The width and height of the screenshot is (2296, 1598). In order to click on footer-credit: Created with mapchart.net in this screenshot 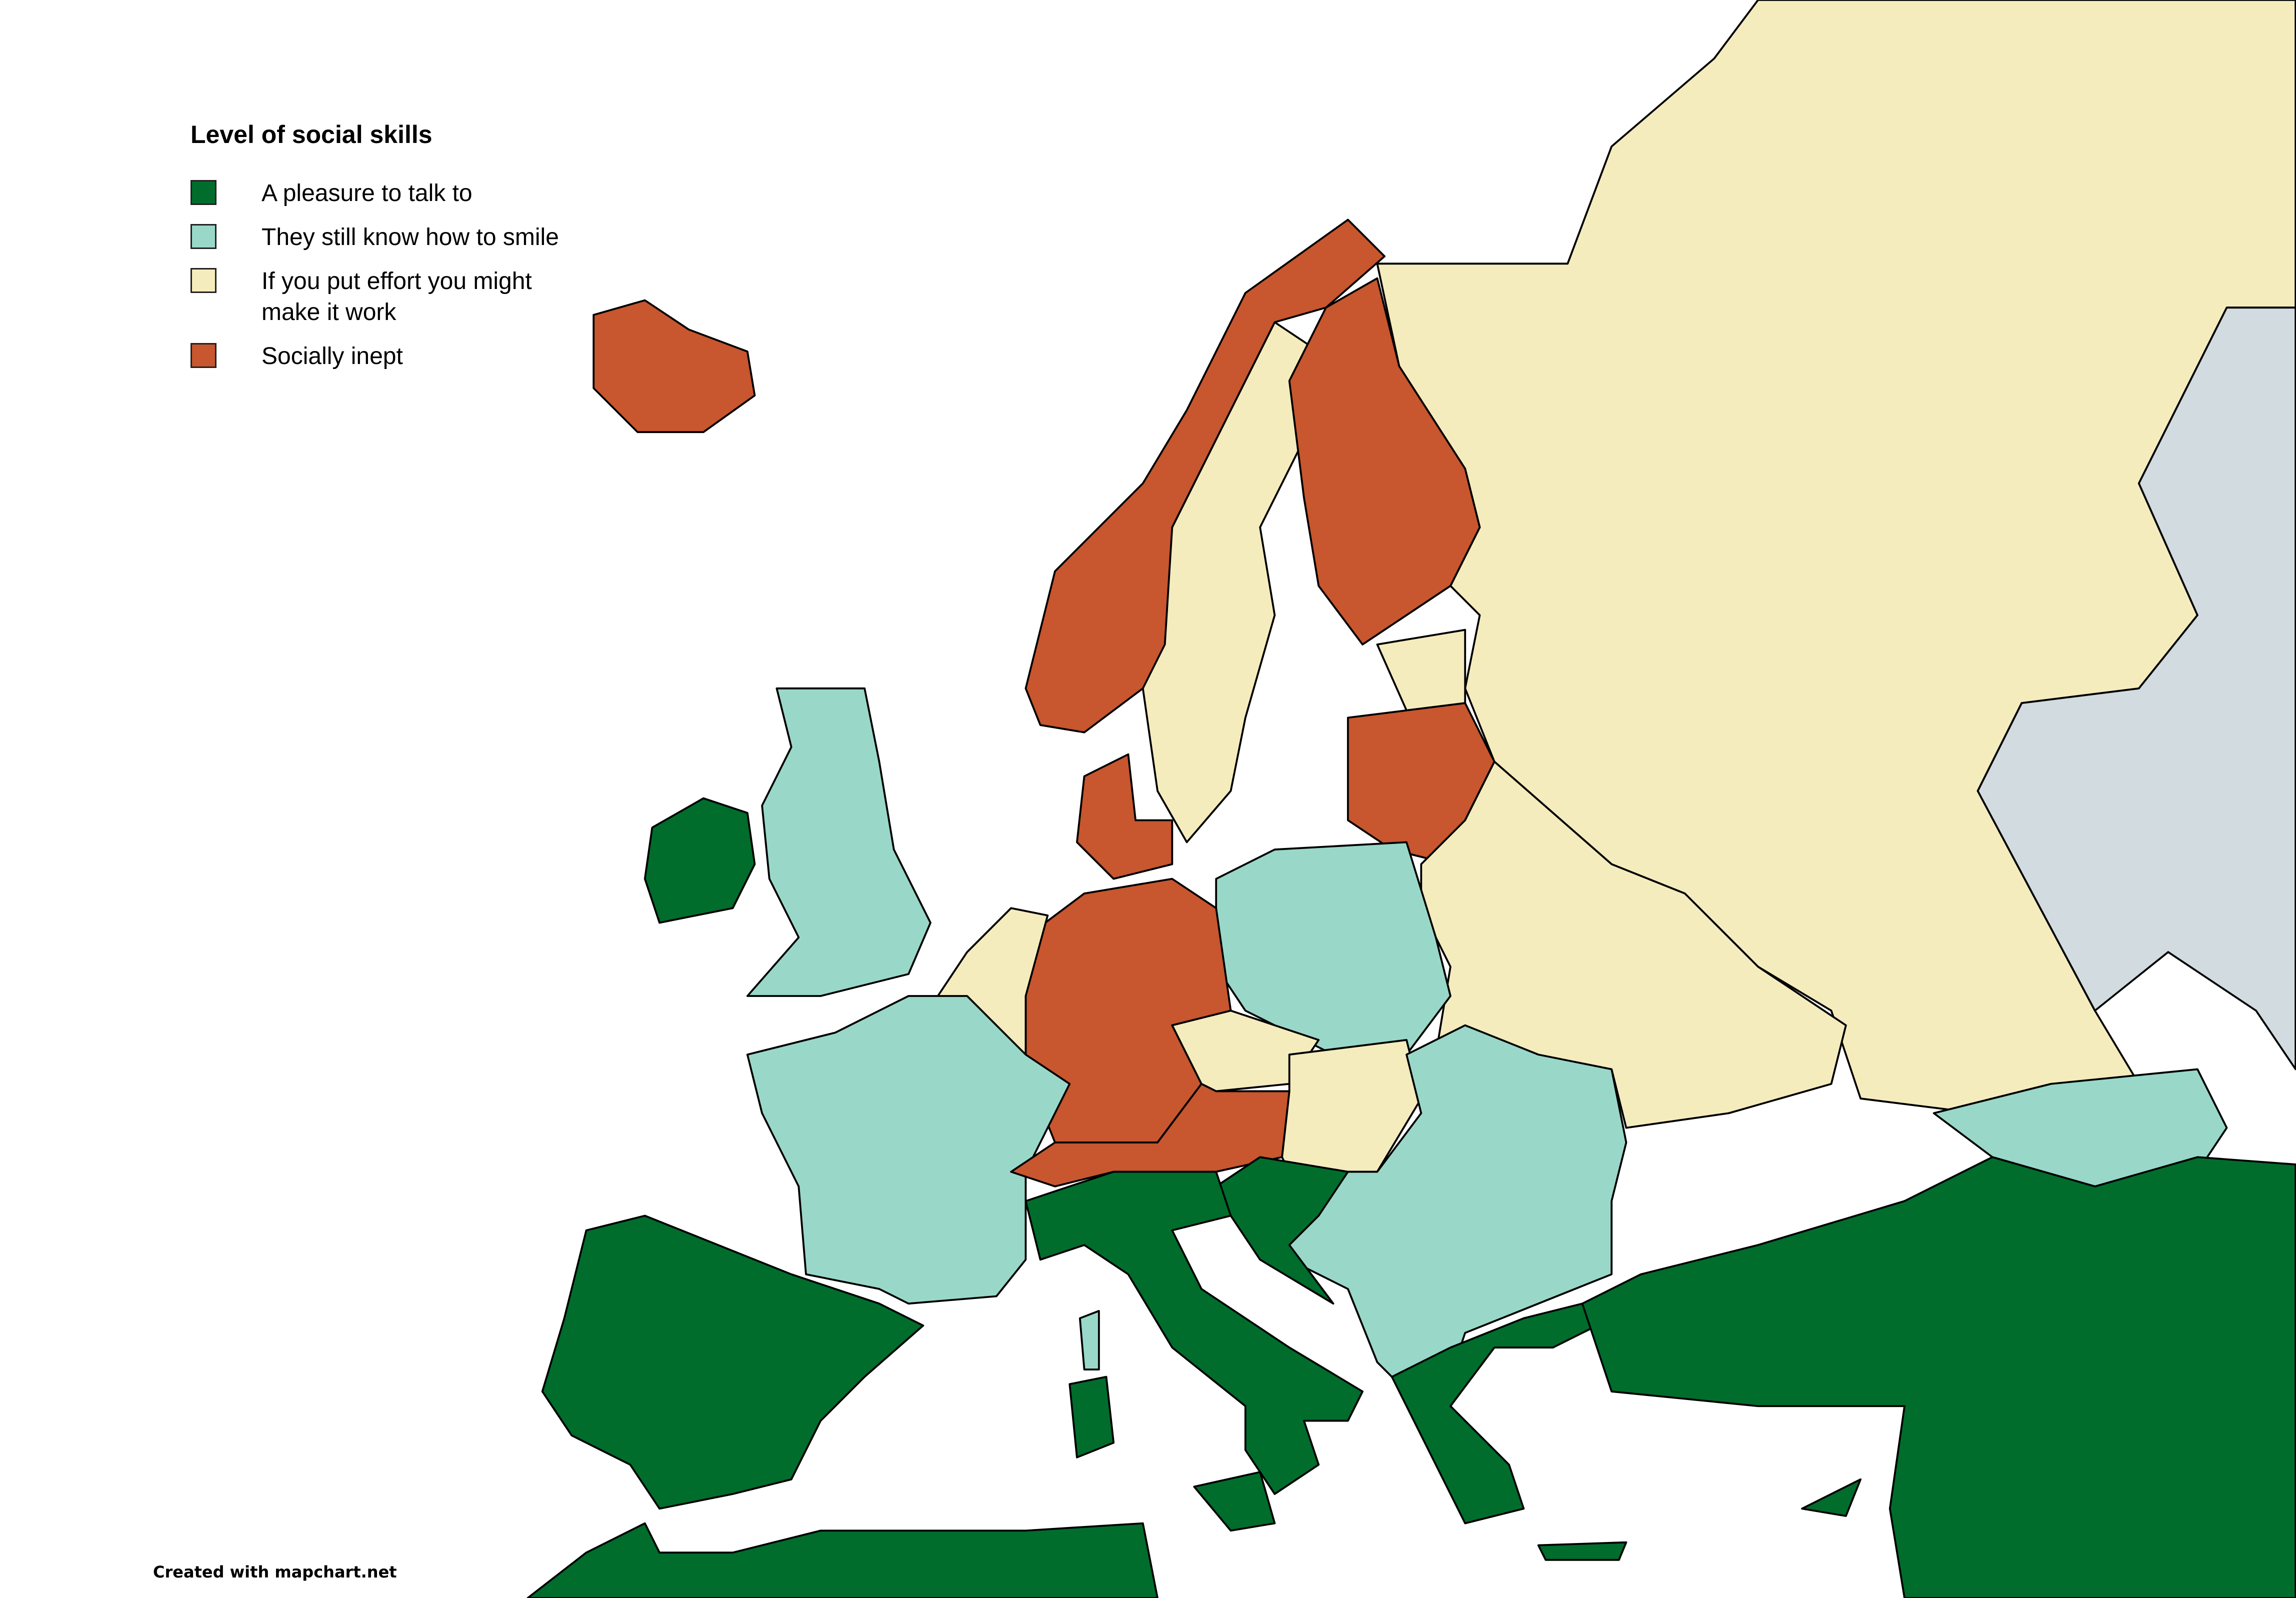, I will do `click(275, 1572)`.